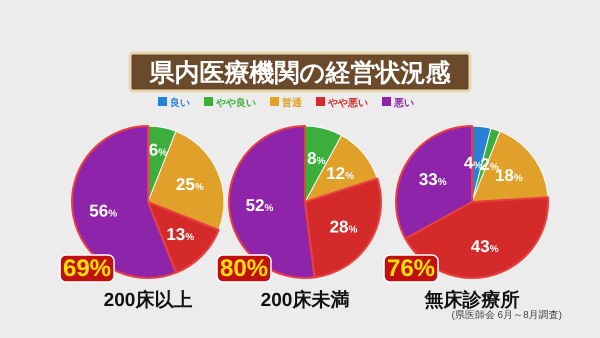 This screenshot has height=338, width=600. I want to click on data-label: 33%, so click(432, 179).